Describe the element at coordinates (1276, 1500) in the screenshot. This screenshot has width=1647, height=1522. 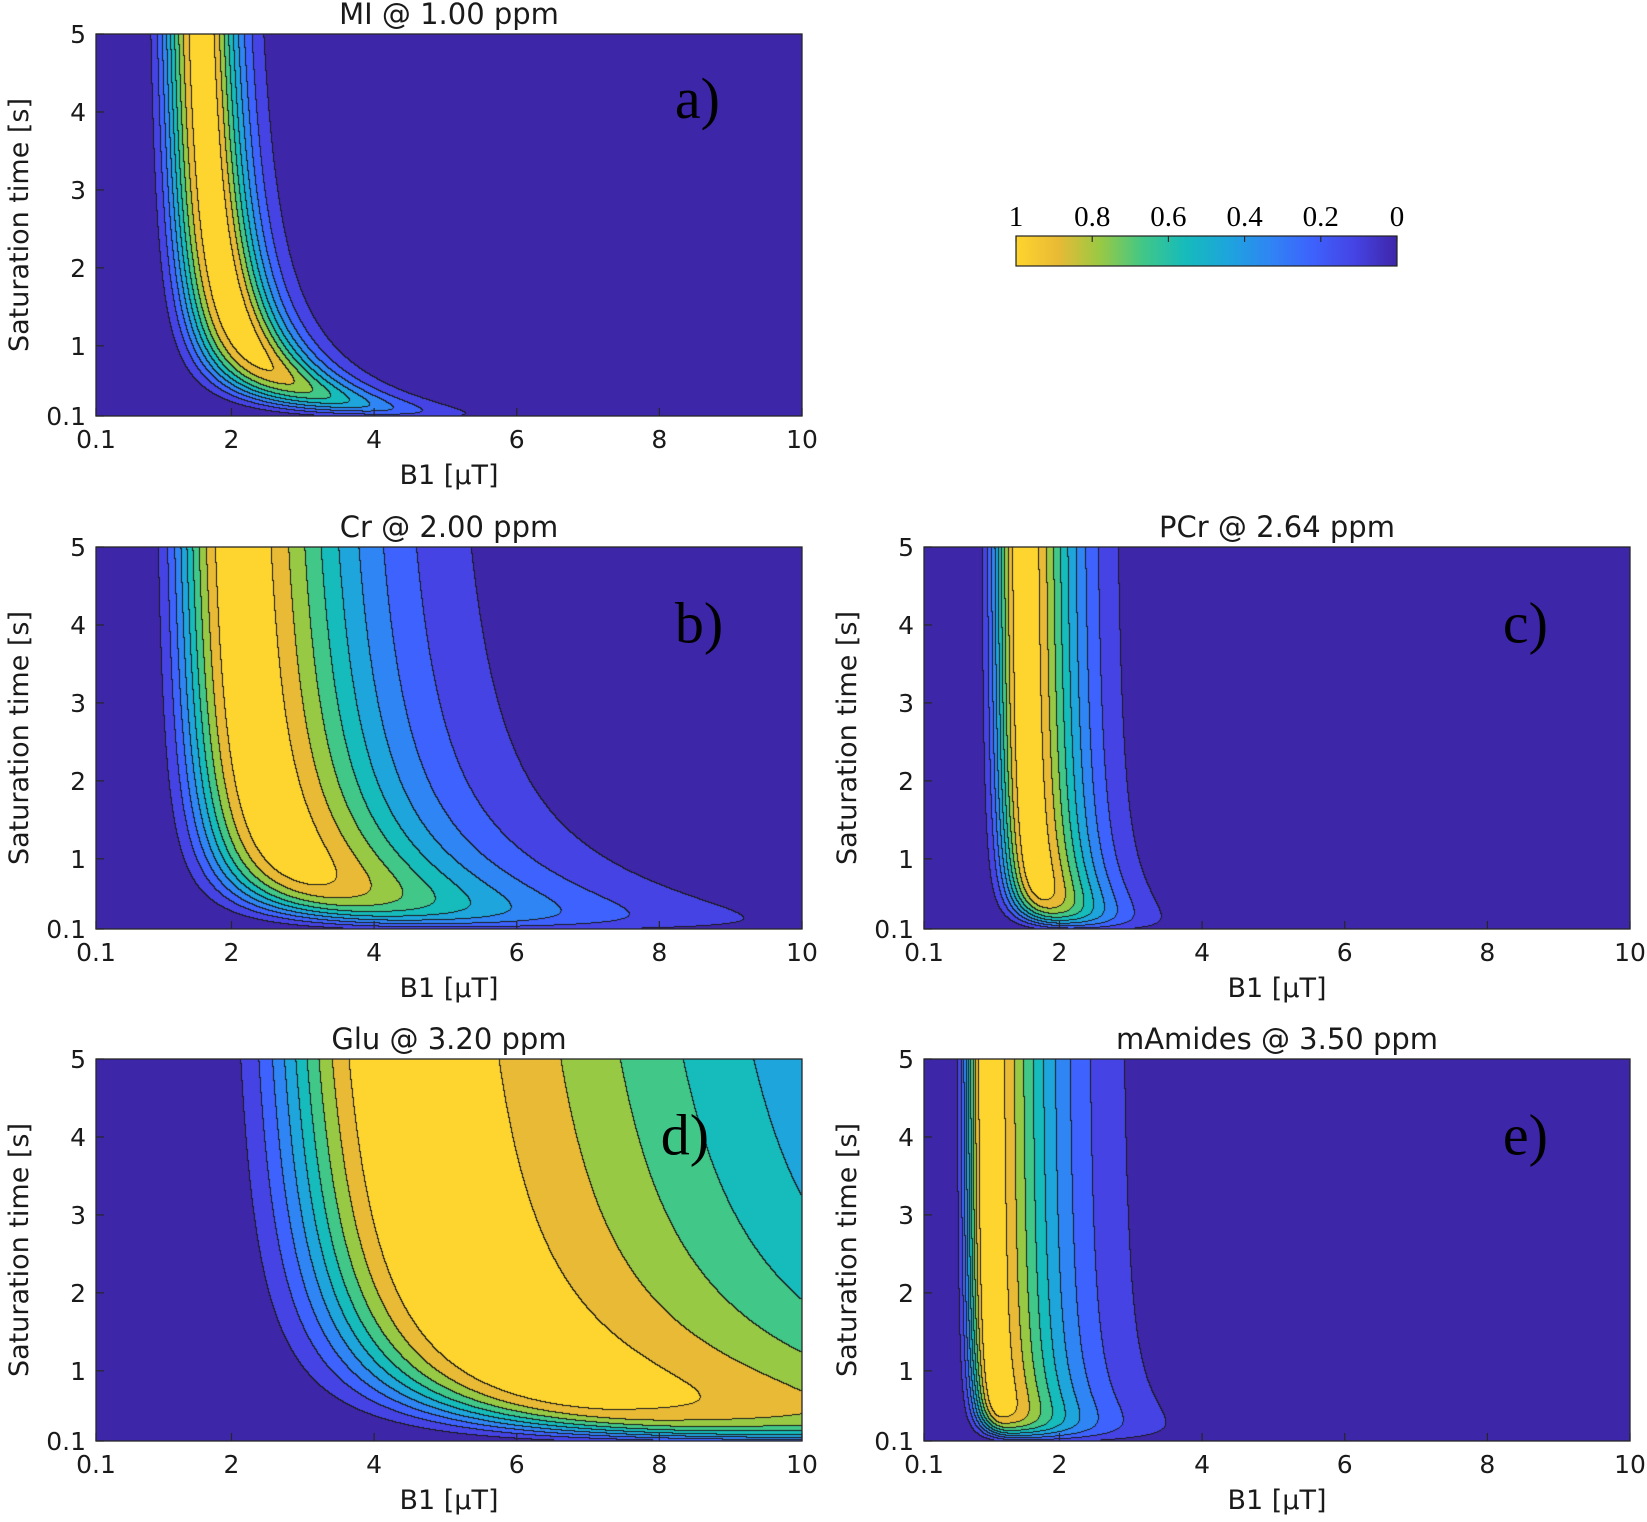
I see `x-axis-label-e: B1 [μT]` at that location.